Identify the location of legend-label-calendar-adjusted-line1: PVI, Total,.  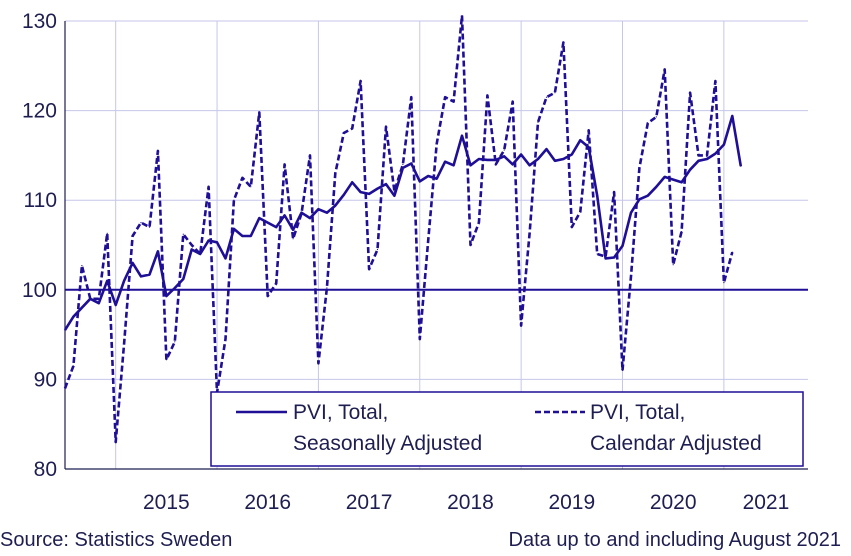
(637, 412).